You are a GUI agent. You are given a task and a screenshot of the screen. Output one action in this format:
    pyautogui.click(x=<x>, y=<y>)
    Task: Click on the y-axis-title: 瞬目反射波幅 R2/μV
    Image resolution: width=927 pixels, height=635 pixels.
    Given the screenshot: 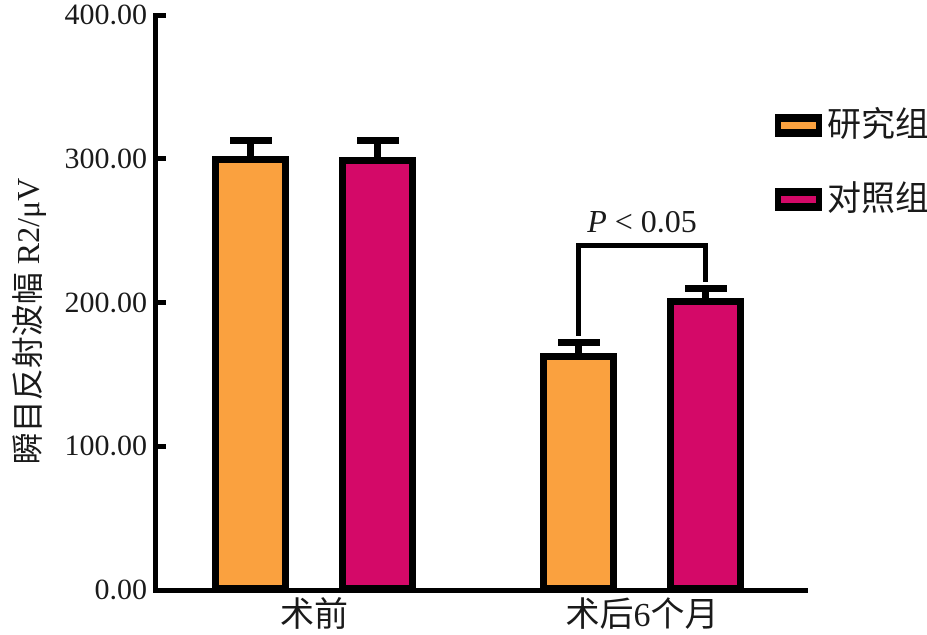 What is the action you would take?
    pyautogui.click(x=28, y=321)
    